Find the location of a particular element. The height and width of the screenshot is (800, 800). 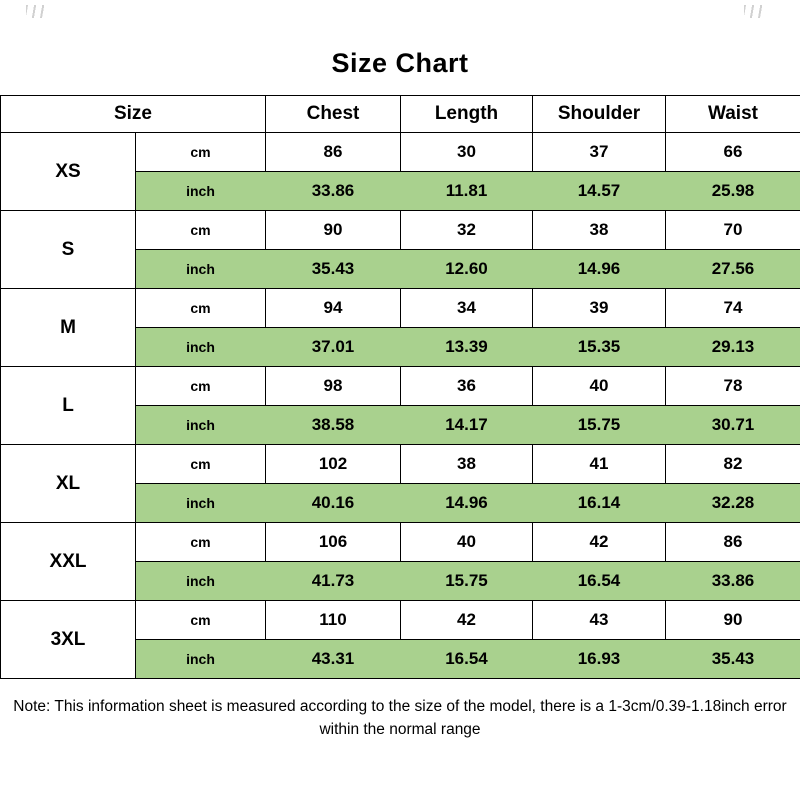

size-row-inch: inch 38.58 14.17 15.75 30.71 is located at coordinates (400, 425).